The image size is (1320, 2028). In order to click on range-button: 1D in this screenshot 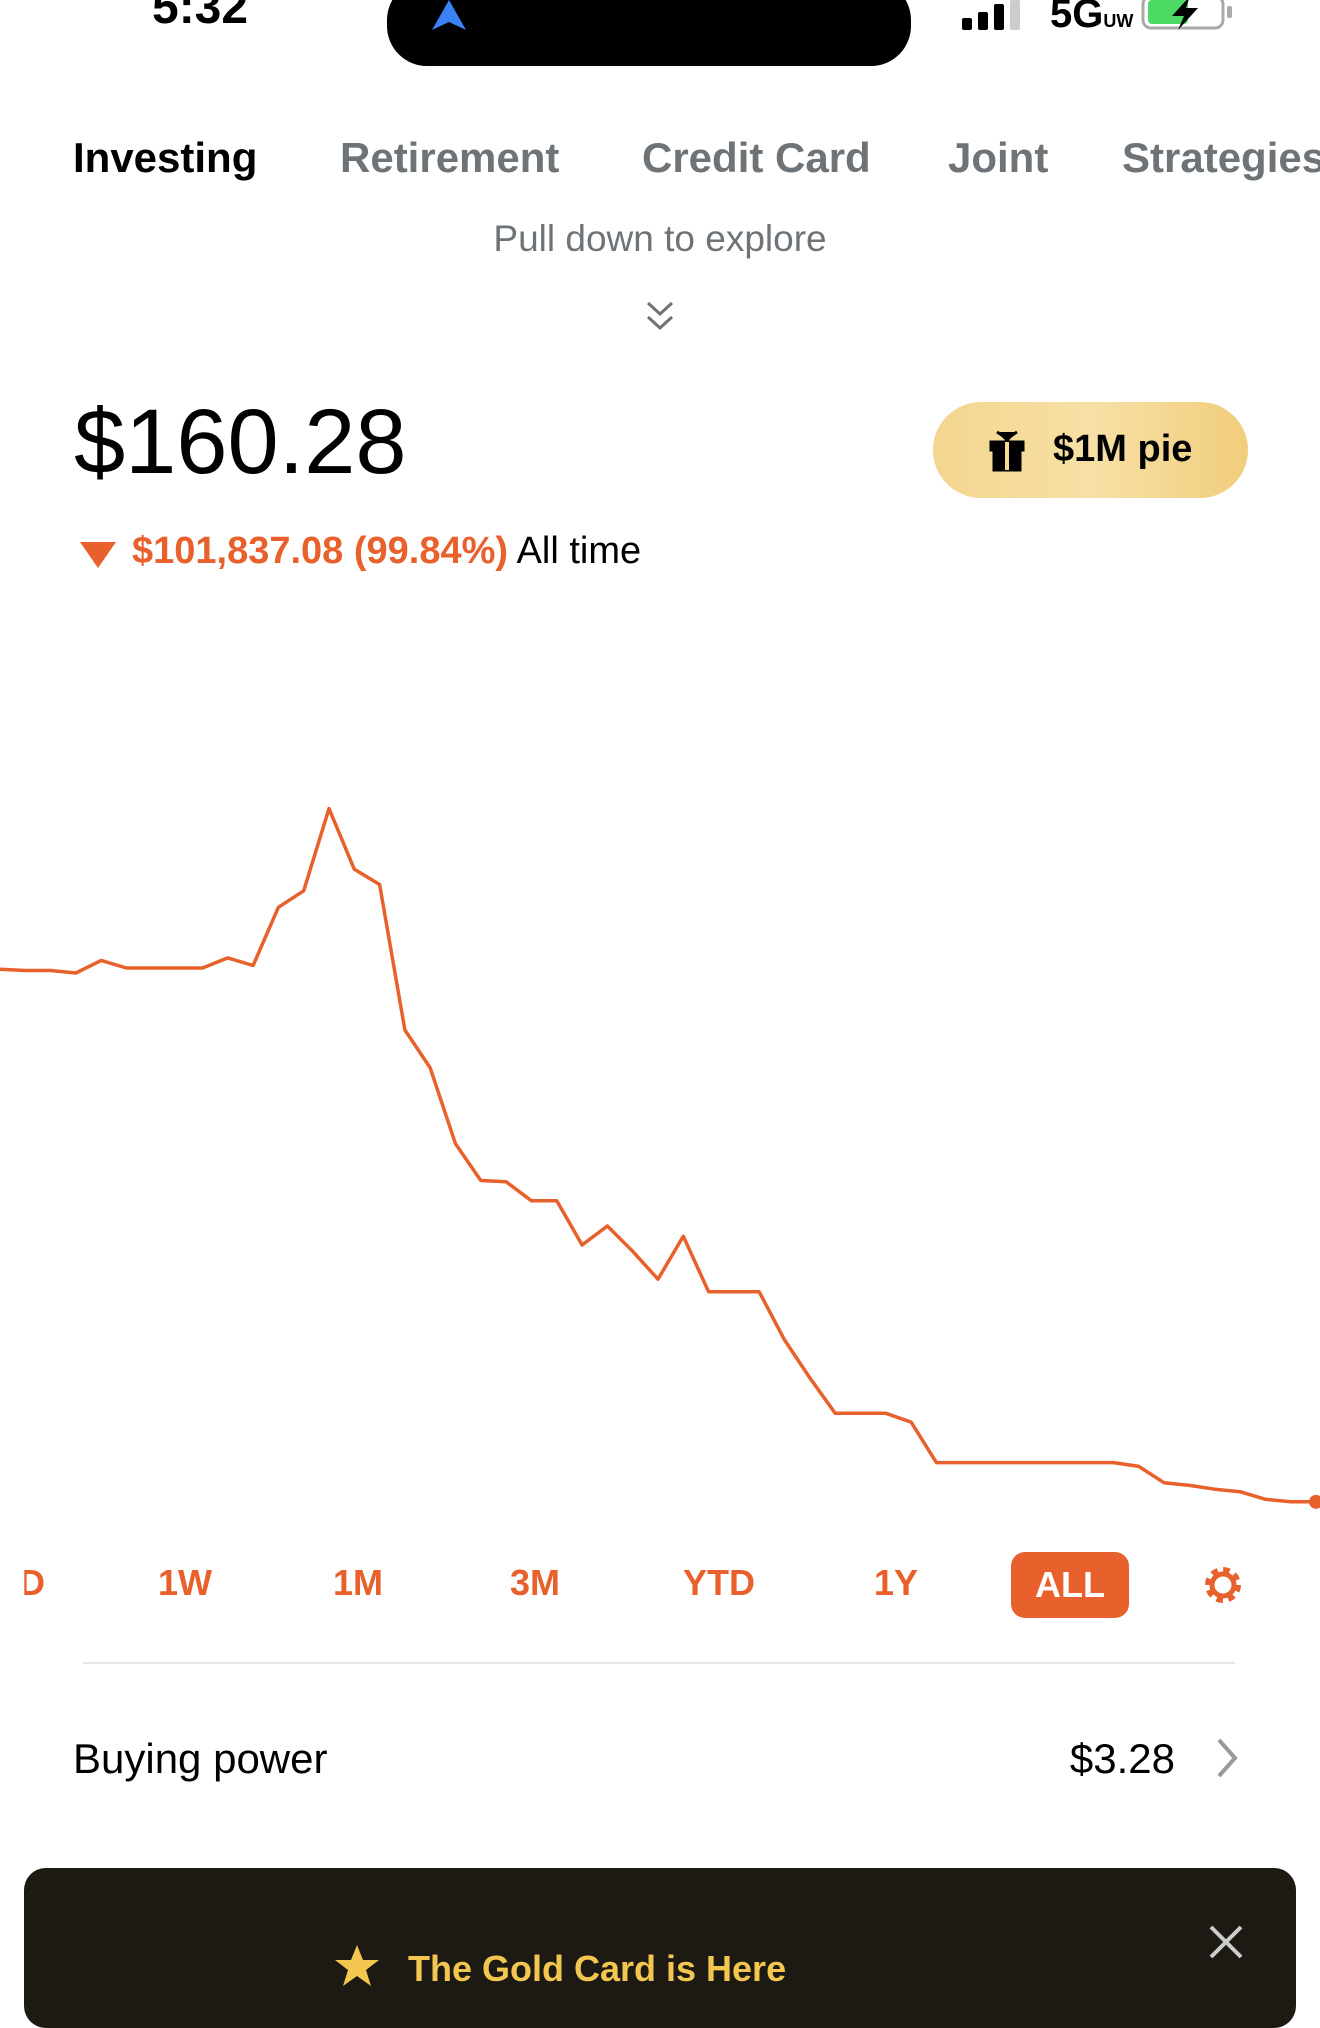, I will do `click(23, 1582)`.